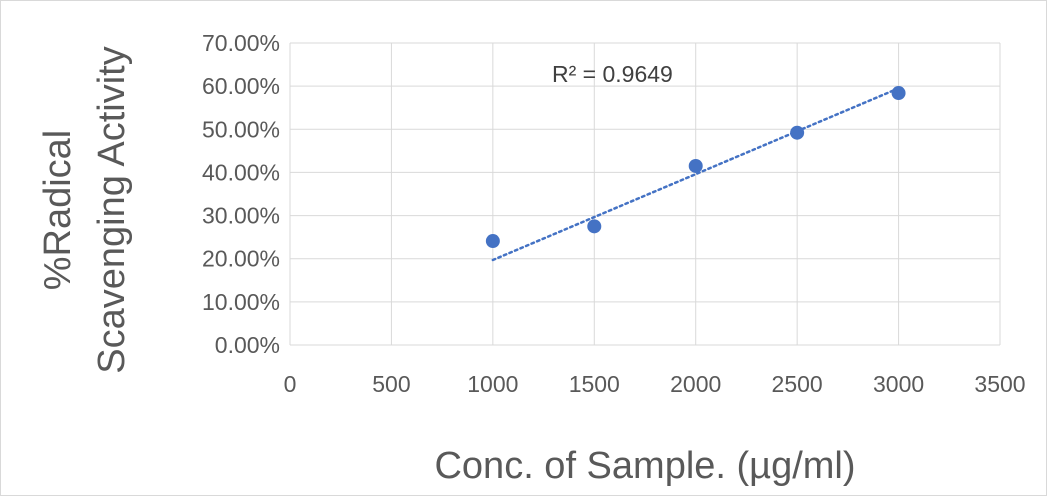 The height and width of the screenshot is (496, 1047). I want to click on y-tick-label: 60.00%, so click(241, 86).